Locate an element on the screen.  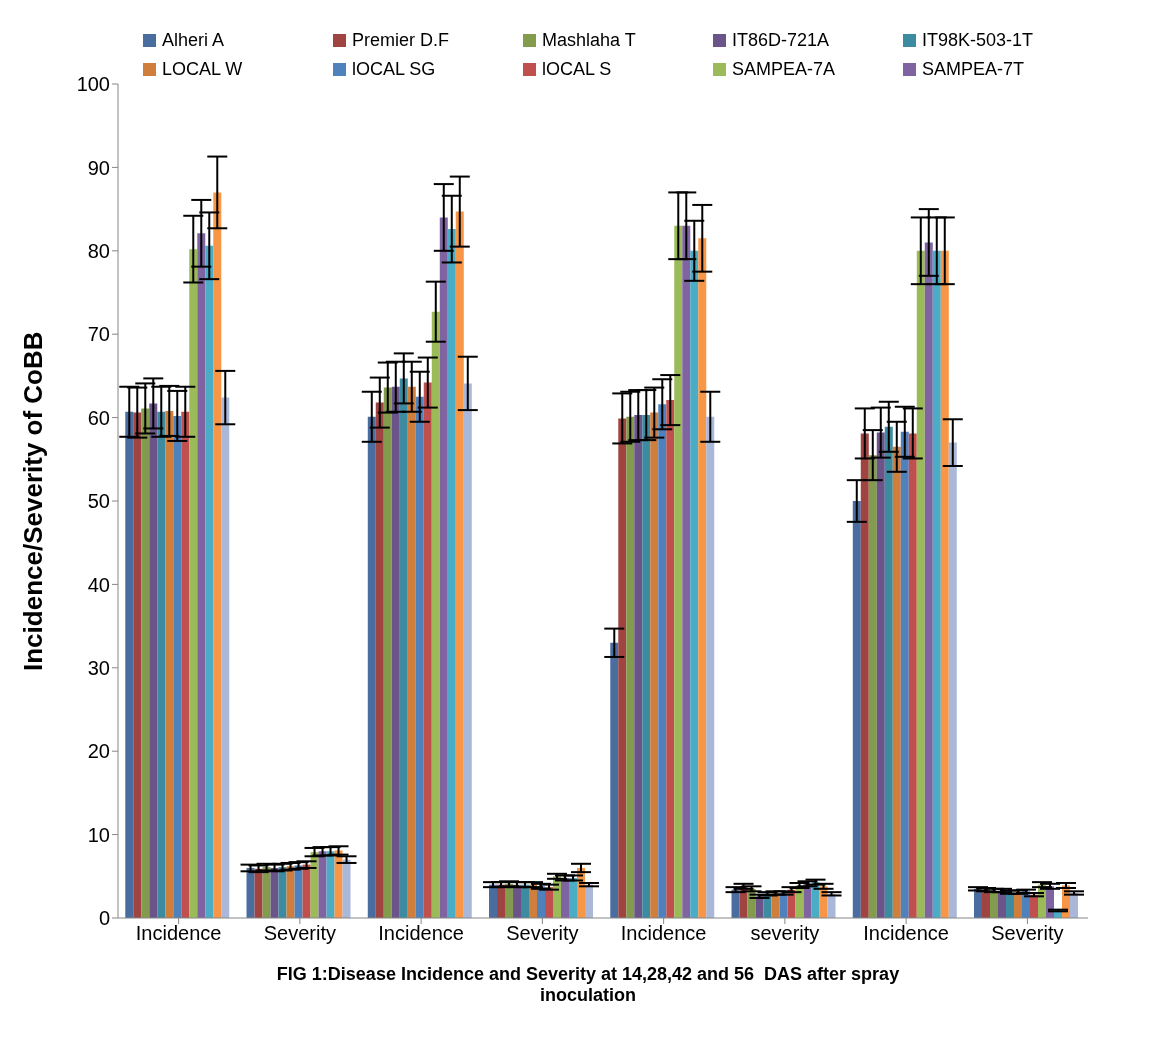
legend-label: lOCAL SG is located at coordinates (394, 69).